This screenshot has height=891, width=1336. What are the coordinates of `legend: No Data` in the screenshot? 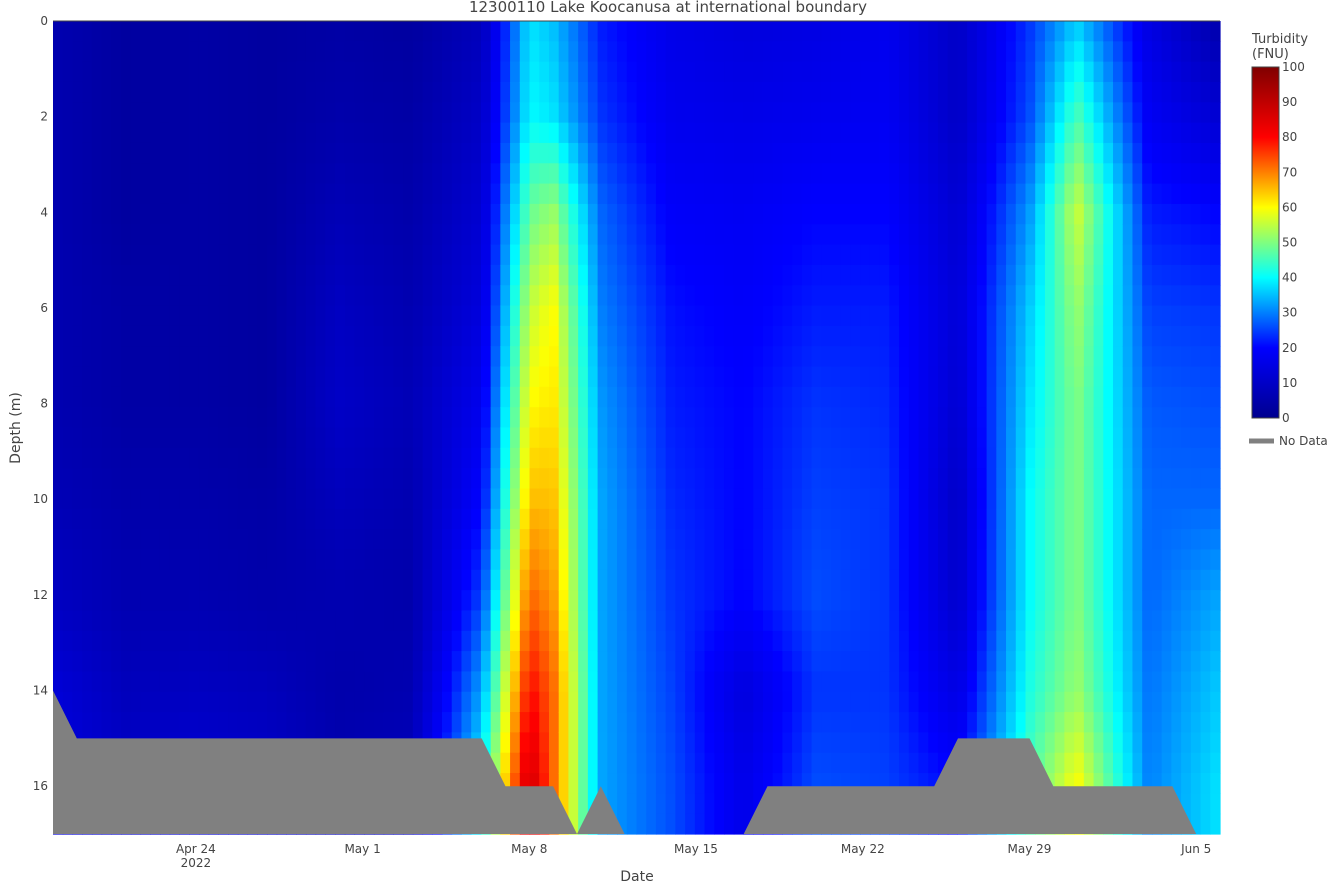 It's located at (1288, 441).